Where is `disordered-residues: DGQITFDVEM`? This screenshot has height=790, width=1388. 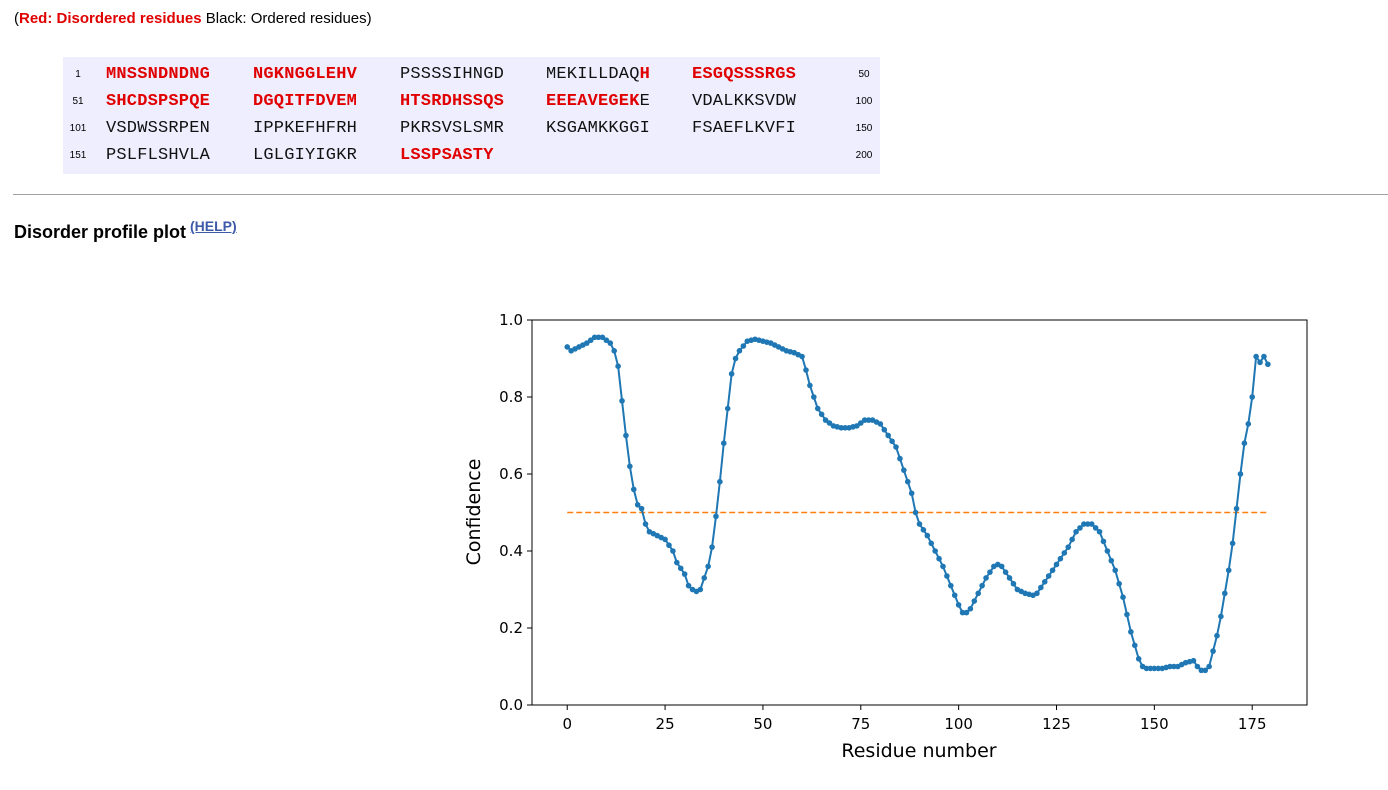 disordered-residues: DGQITFDVEM is located at coordinates (305, 101).